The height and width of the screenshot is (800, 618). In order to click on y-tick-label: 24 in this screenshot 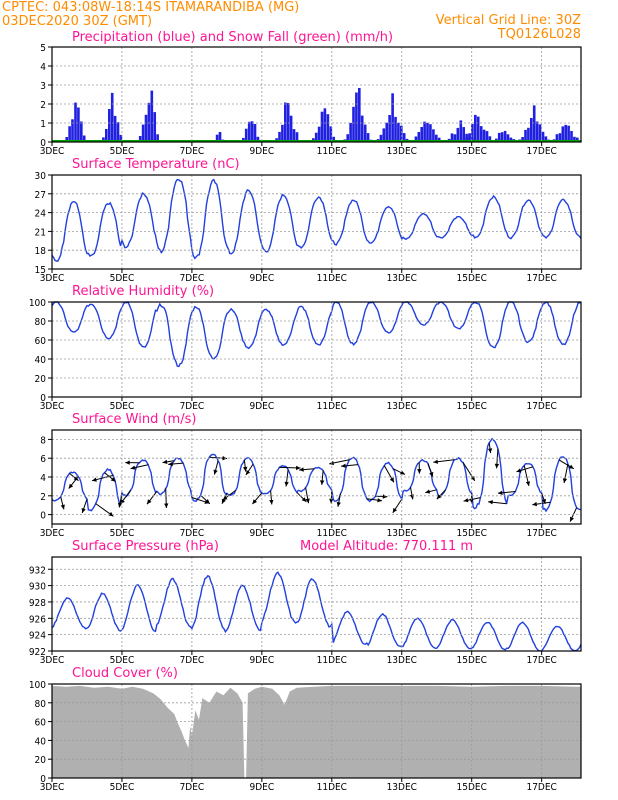, I will do `click(41, 214)`.